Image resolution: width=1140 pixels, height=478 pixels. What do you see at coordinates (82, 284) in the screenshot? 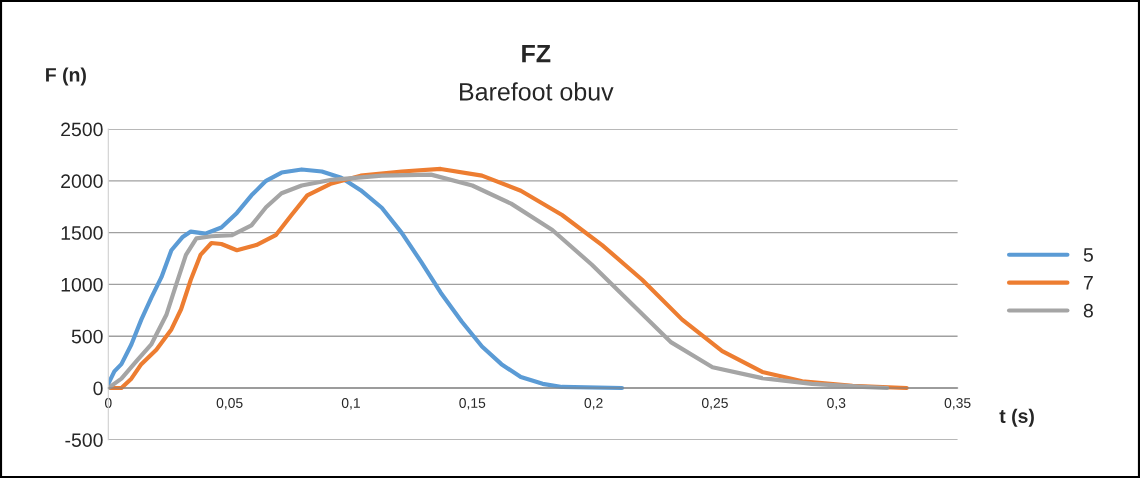
I see `y-tick-label: 1000` at bounding box center [82, 284].